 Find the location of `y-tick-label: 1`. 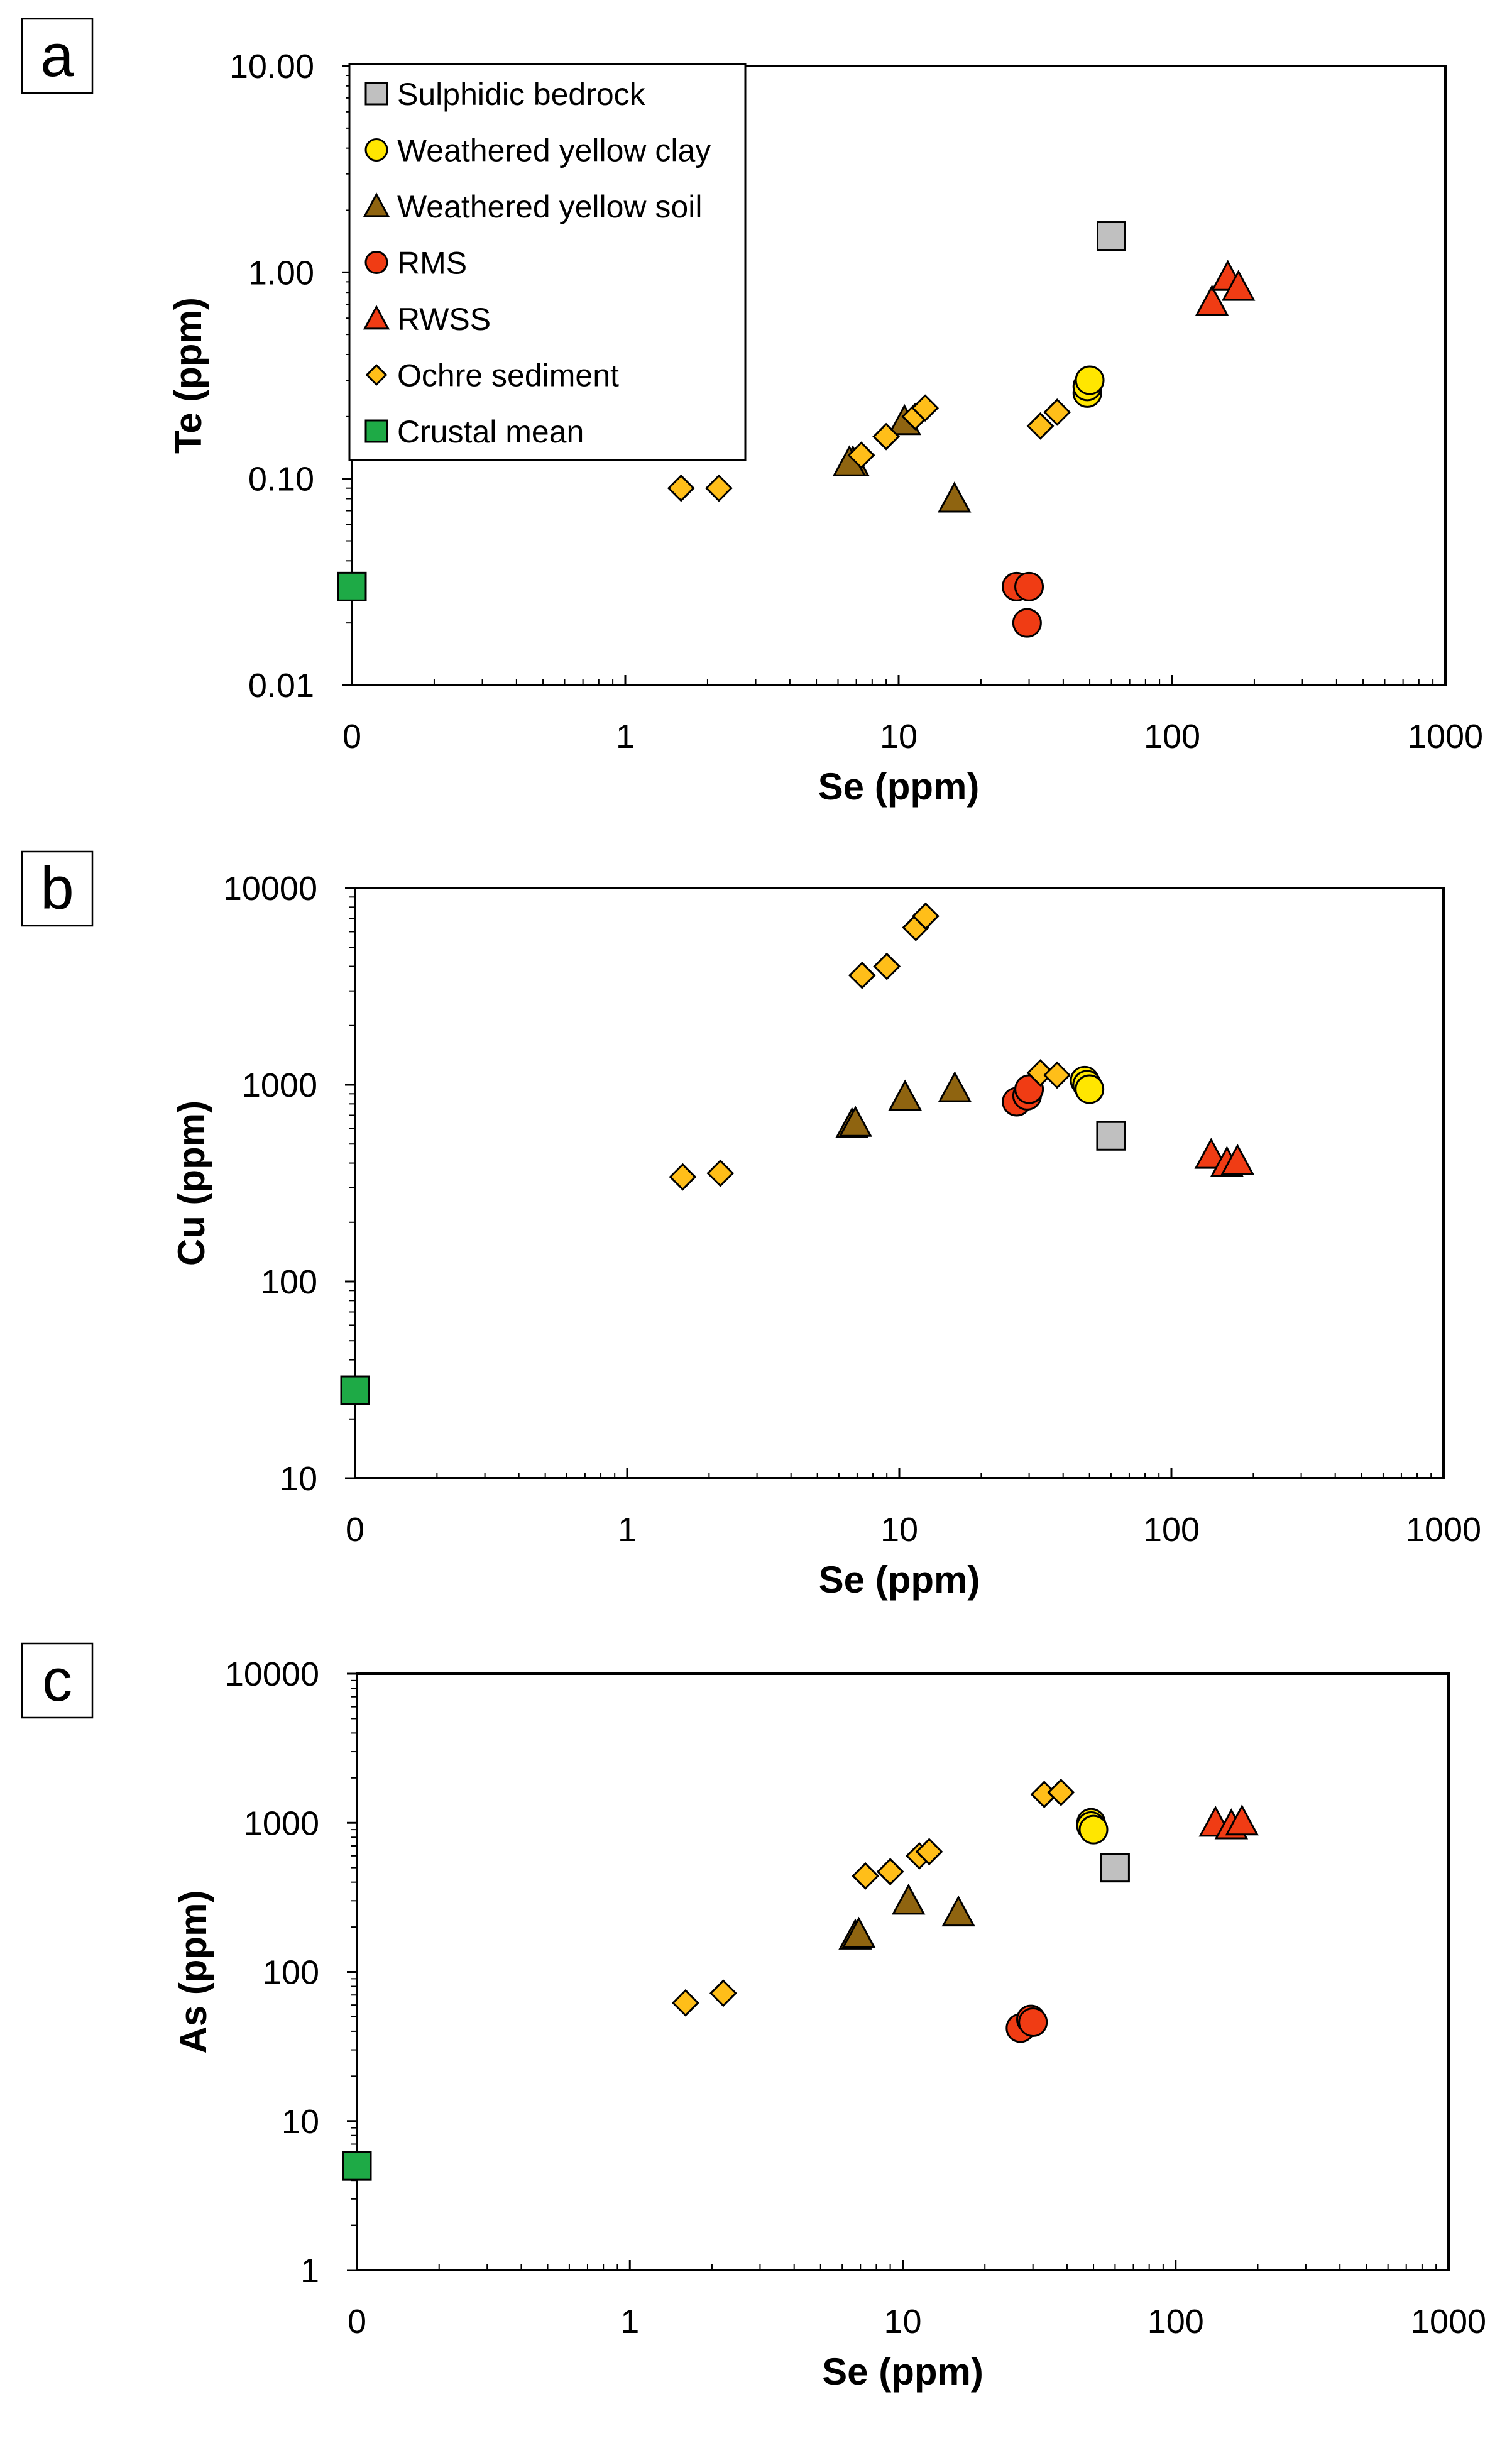

y-tick-label: 1 is located at coordinates (309, 2271).